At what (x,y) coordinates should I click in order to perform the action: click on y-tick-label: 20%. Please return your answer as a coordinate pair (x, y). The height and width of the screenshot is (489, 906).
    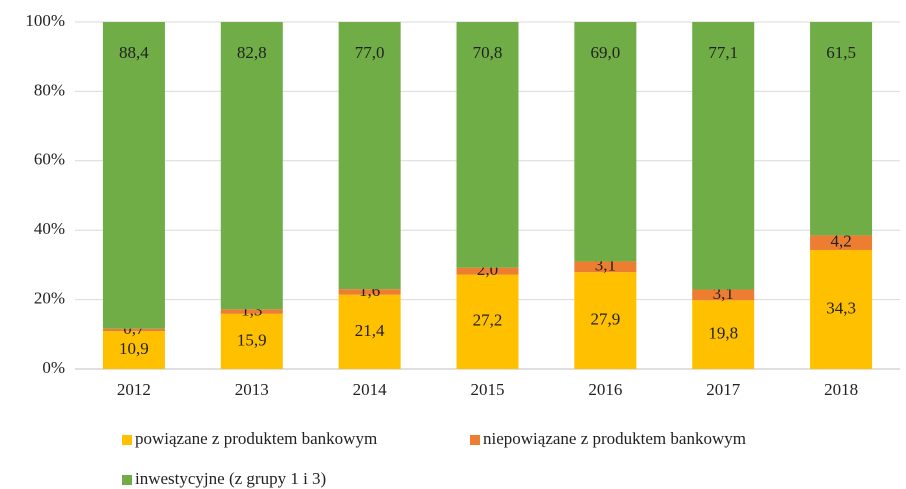
    Looking at the image, I should click on (49, 298).